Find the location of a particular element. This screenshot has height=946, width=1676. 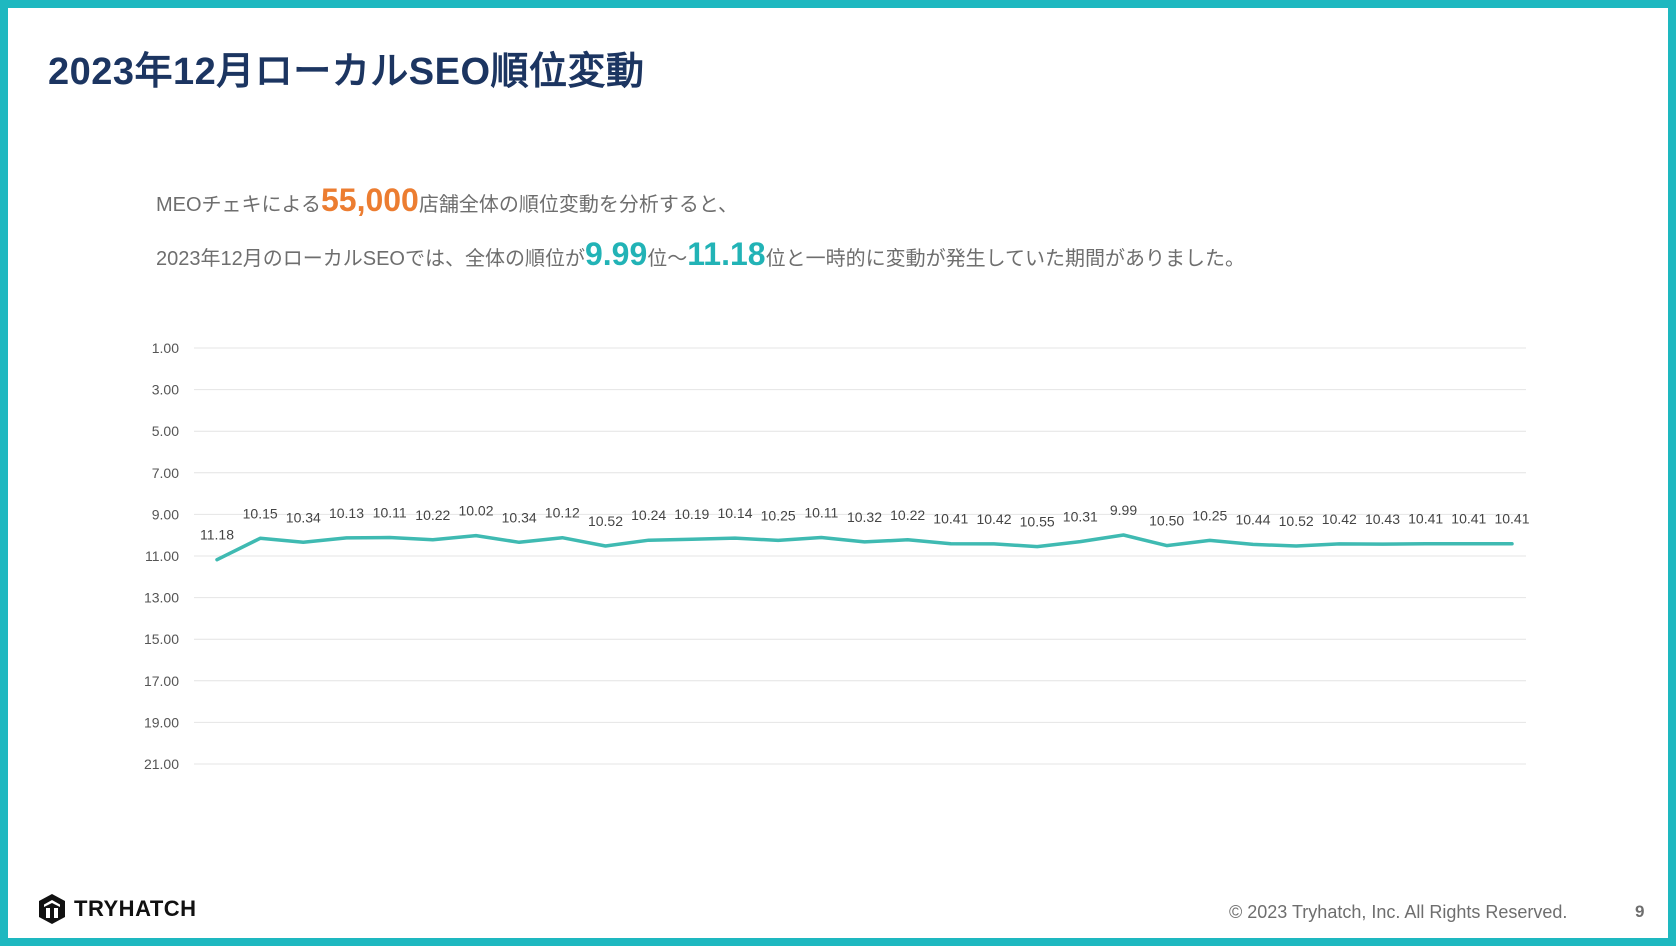

lead-line-1: MEOチェキによる55,000店舗全体の順位変動を分析すると、 is located at coordinates (447, 200).